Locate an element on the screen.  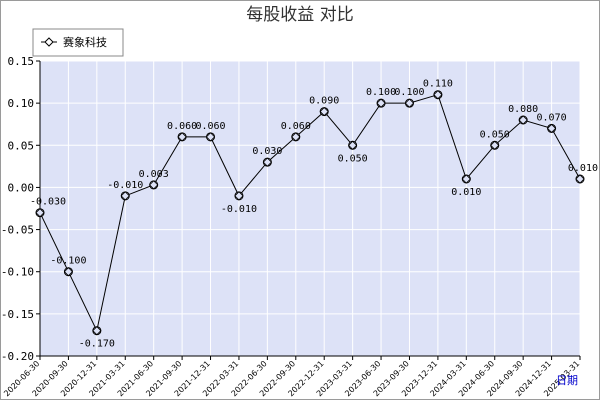
data-label: 0.030 is located at coordinates (267, 151).